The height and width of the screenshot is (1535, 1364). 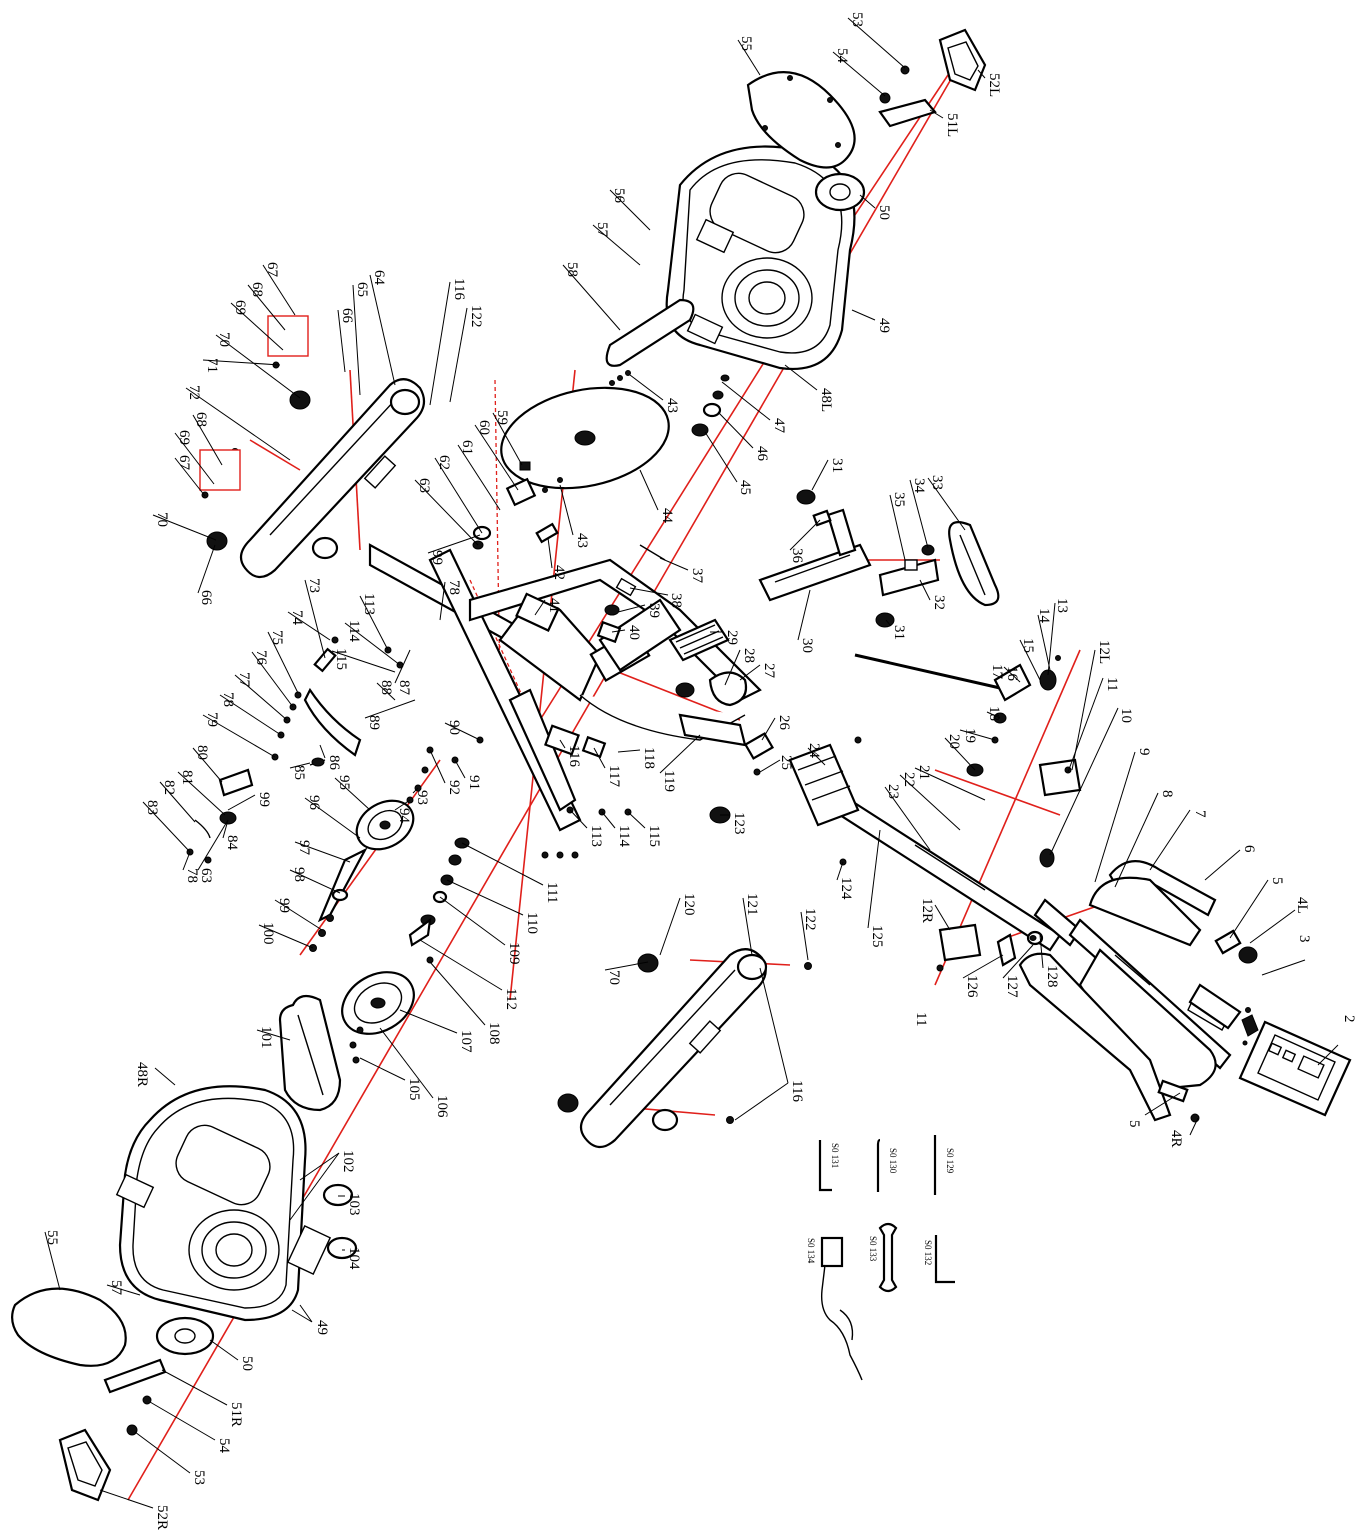 What do you see at coordinates (559, 572) in the screenshot?
I see `label-42: 42` at bounding box center [559, 572].